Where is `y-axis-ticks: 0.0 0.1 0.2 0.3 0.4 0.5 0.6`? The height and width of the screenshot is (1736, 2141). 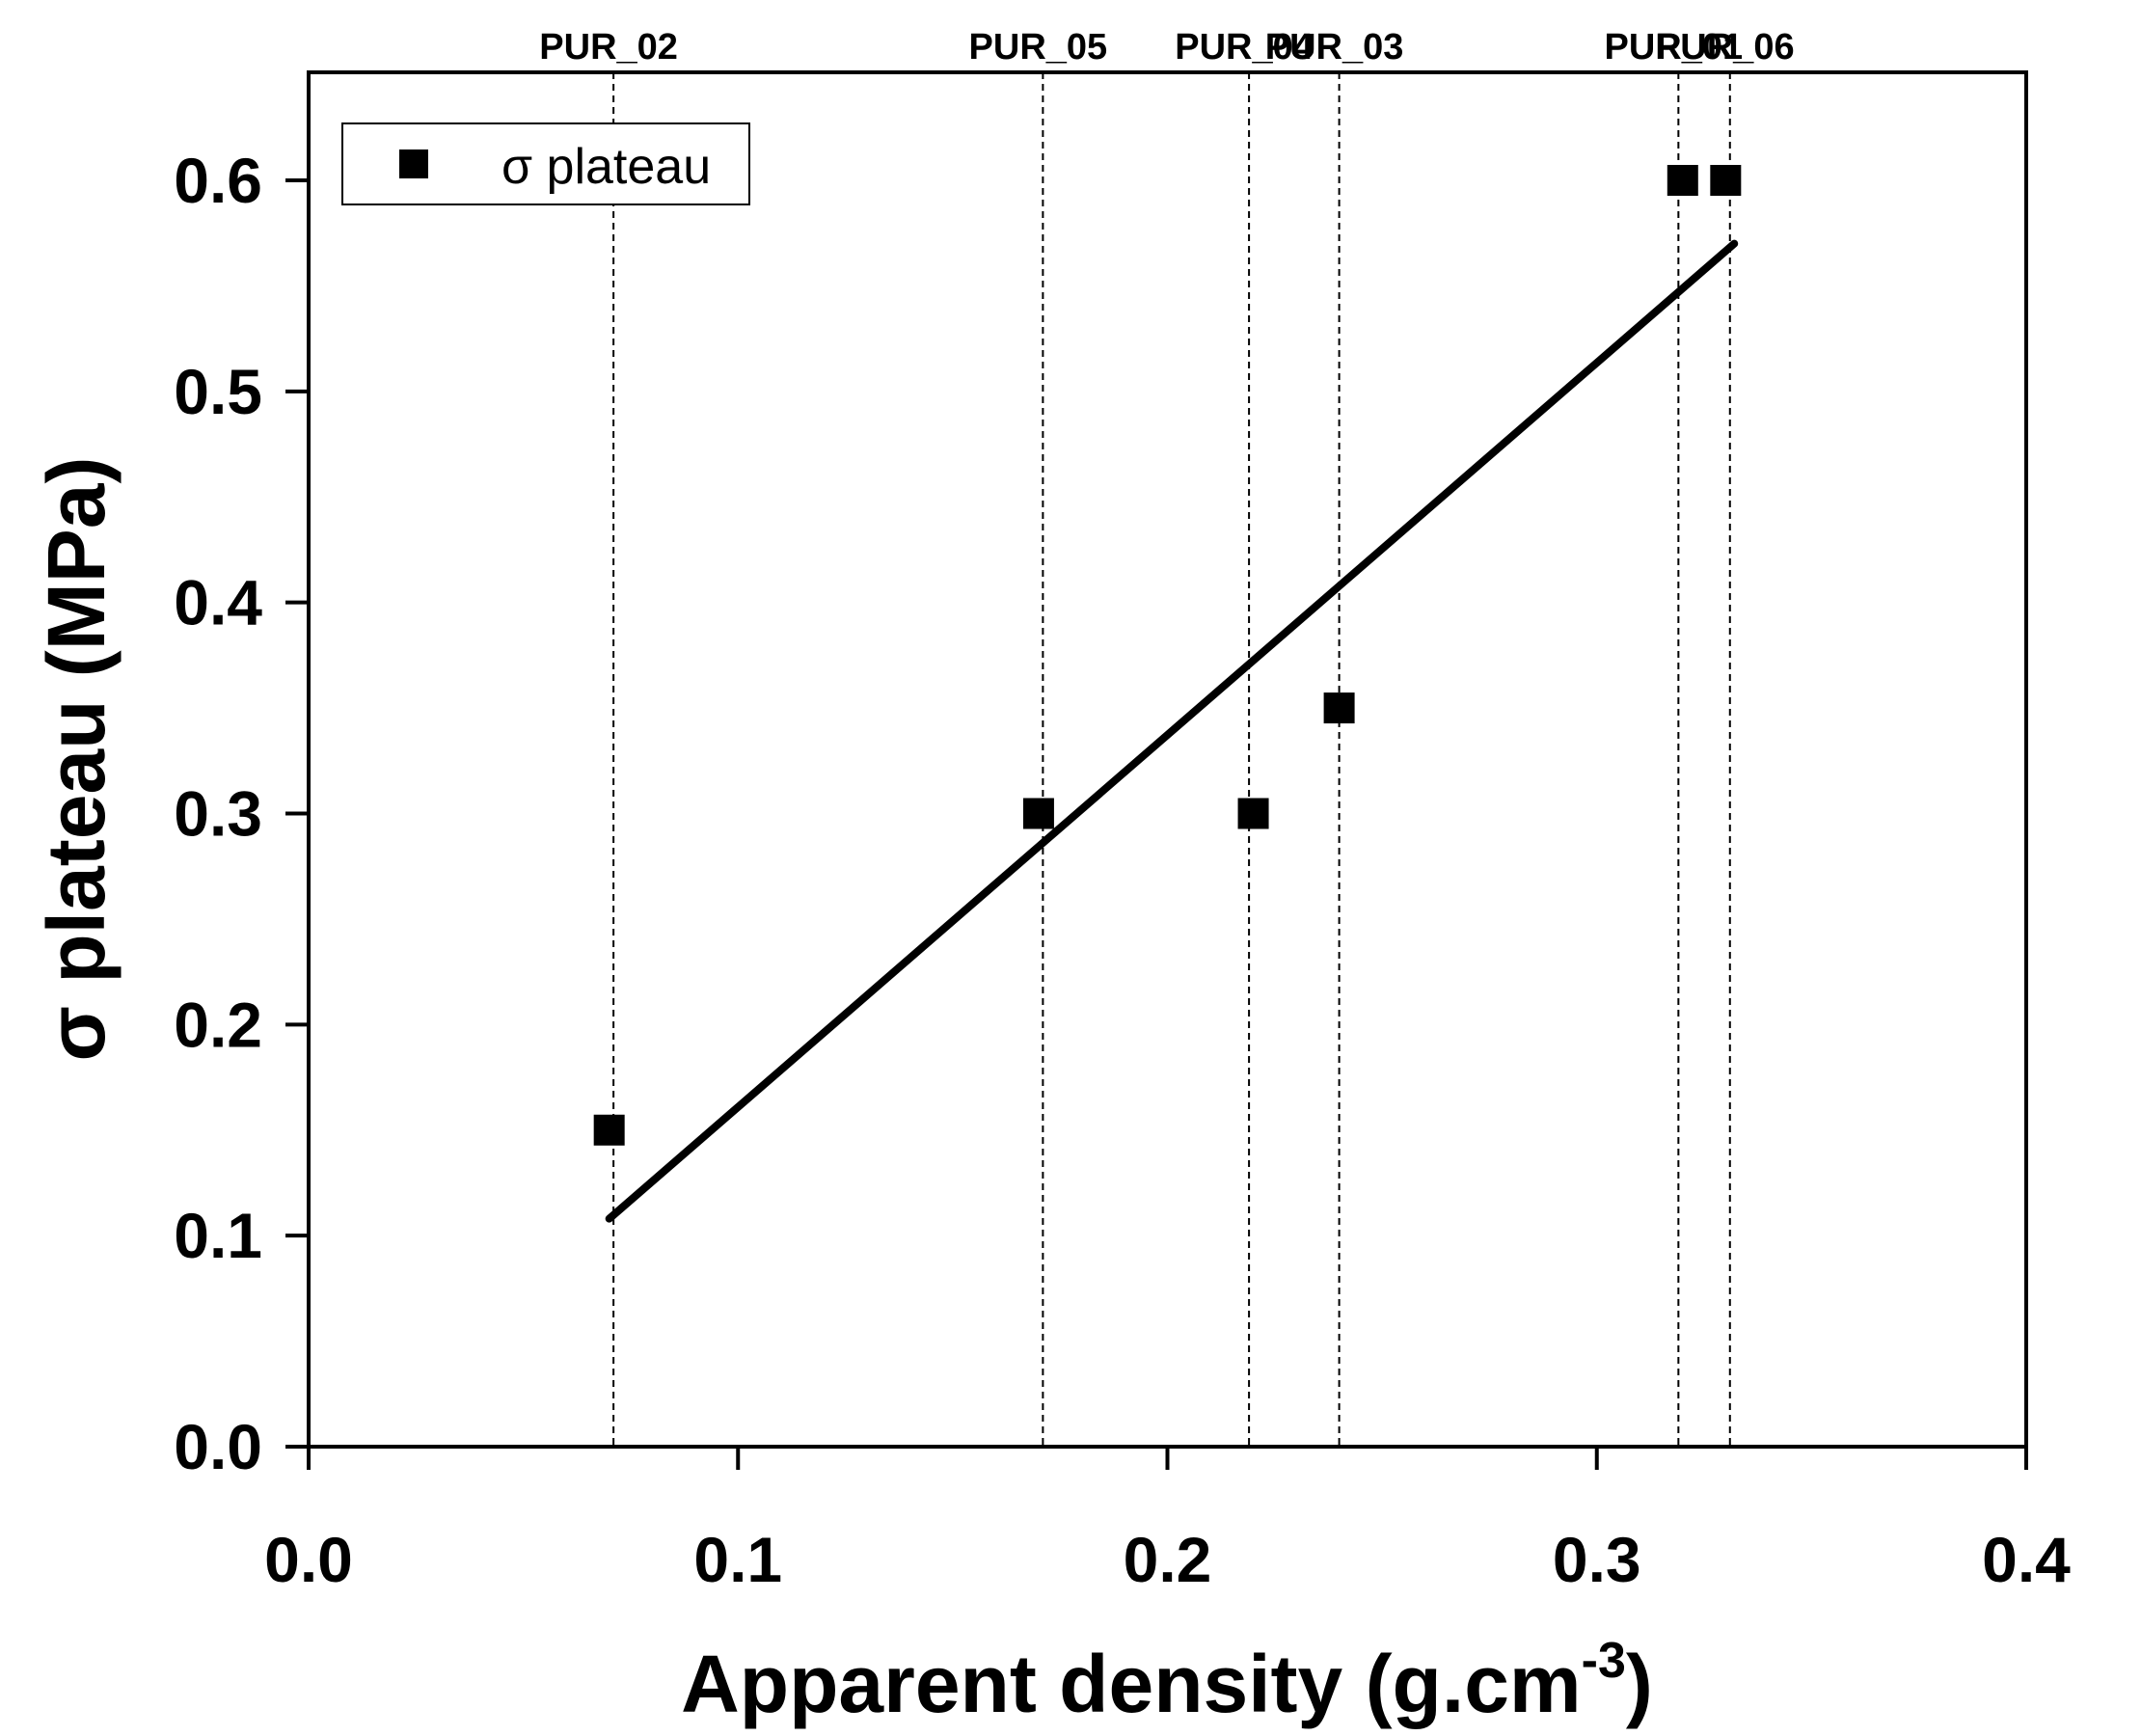 y-axis-ticks: 0.0 0.1 0.2 0.3 0.4 0.5 0.6 is located at coordinates (242, 813).